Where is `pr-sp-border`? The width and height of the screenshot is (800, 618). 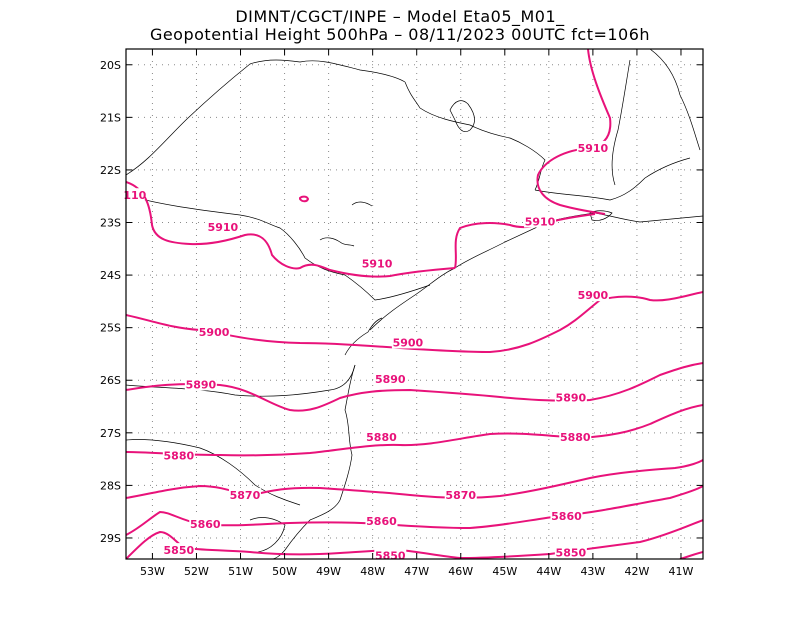 pr-sp-border is located at coordinates (278, 247).